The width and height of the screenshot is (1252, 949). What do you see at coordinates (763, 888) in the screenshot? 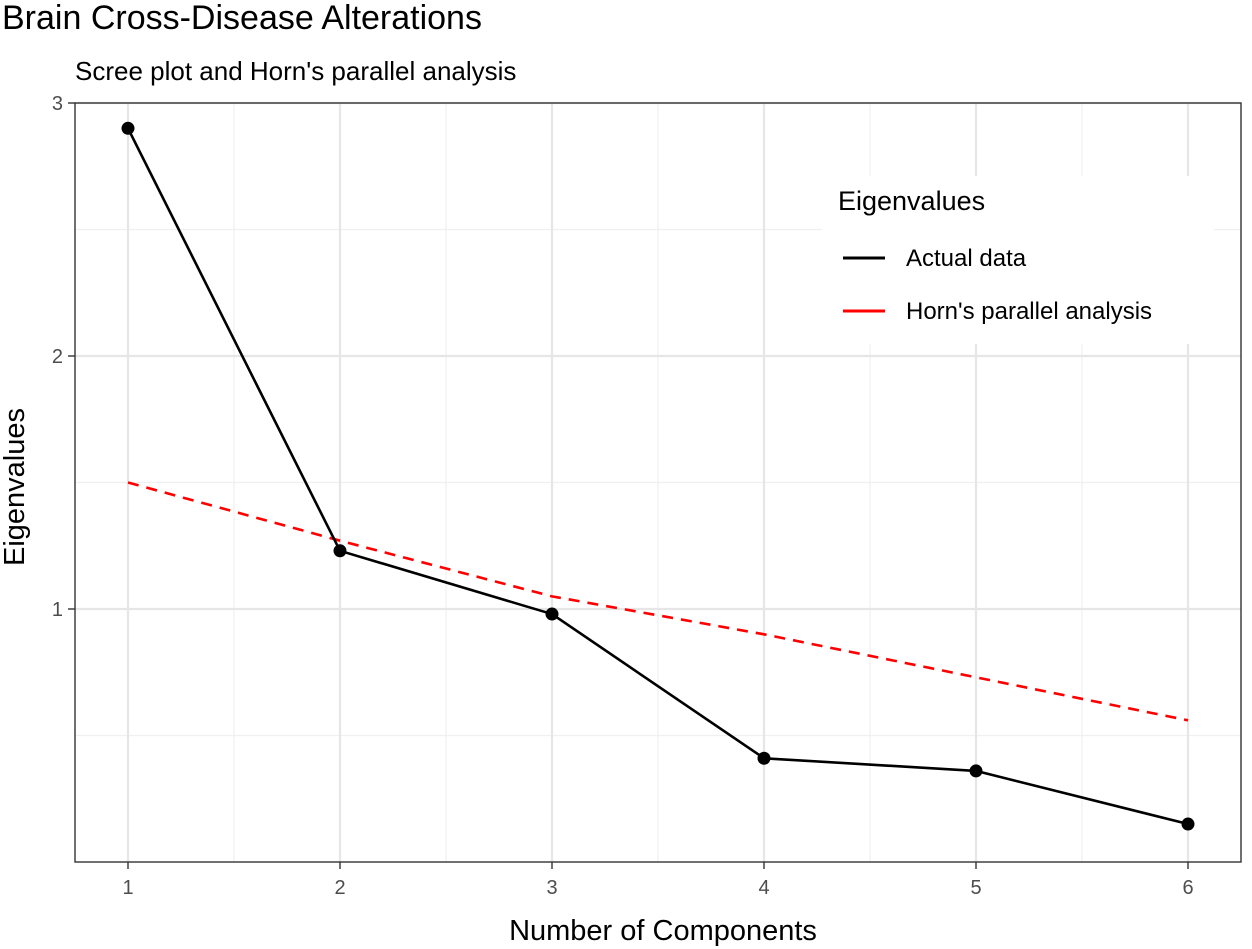
I see `x-tick-label: 4` at bounding box center [763, 888].